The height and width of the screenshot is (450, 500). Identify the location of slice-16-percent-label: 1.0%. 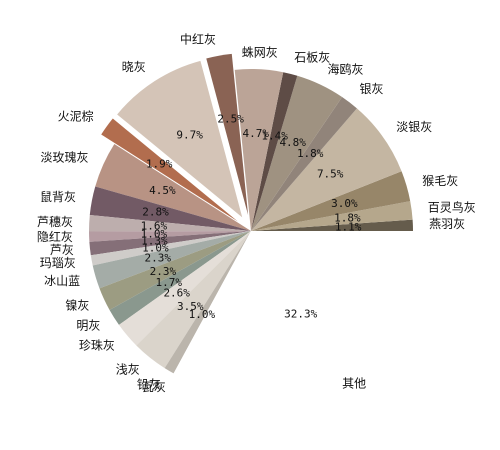
(155, 248).